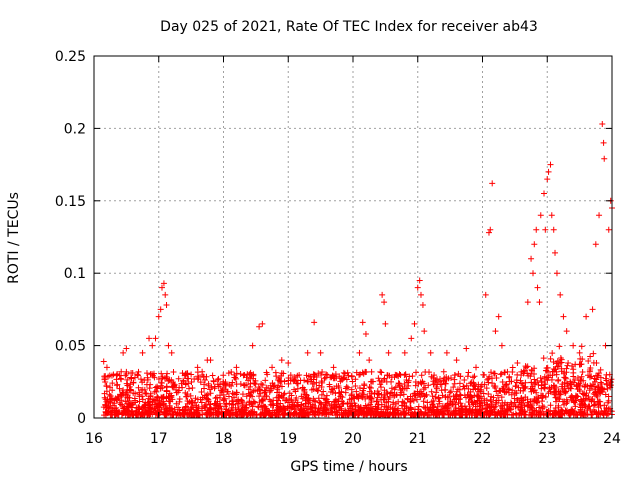  Describe the element at coordinates (357, 381) in the screenshot. I see `background-point-cloud` at that location.